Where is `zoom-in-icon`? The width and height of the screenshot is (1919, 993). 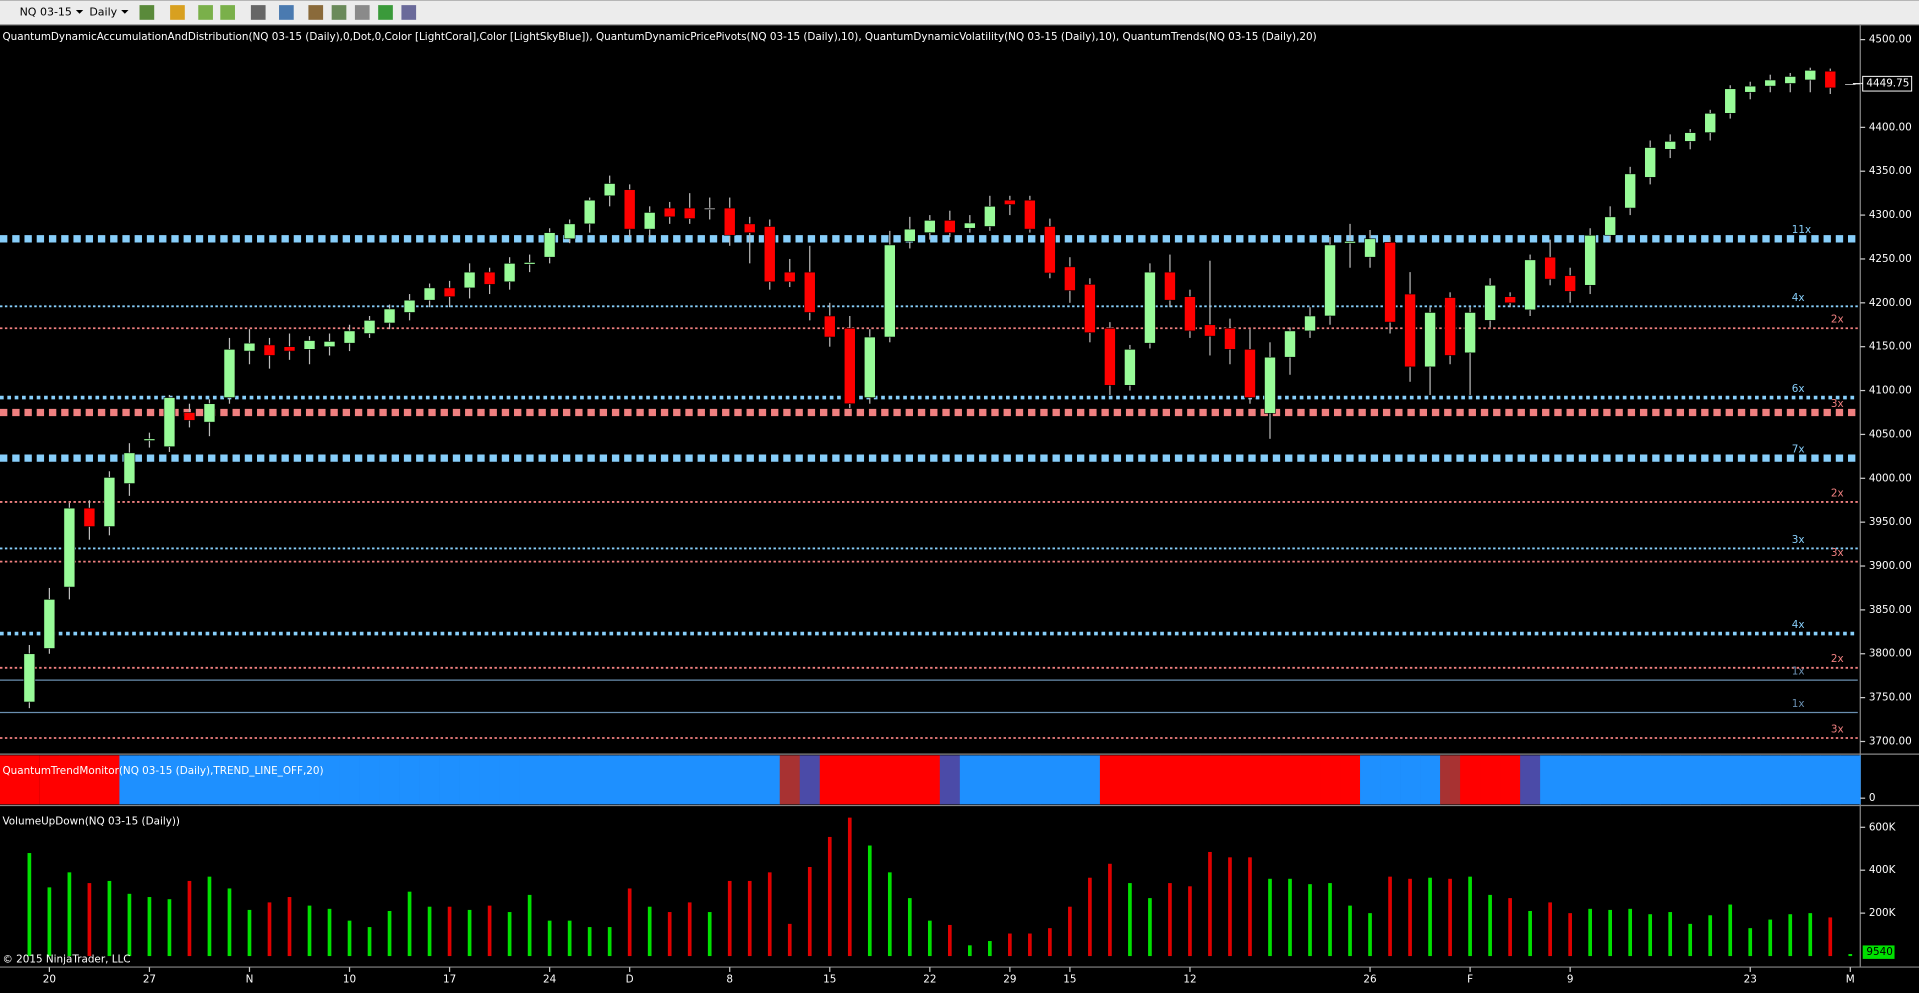
zoom-in-icon is located at coordinates (205, 12).